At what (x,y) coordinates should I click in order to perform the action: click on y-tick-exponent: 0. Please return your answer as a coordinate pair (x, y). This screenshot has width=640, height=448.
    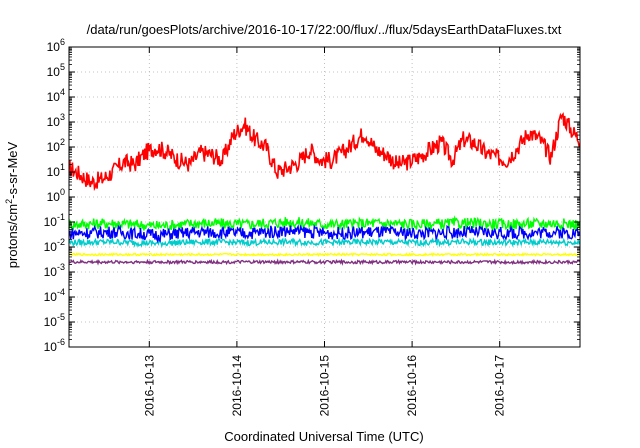
    Looking at the image, I should click on (62, 192).